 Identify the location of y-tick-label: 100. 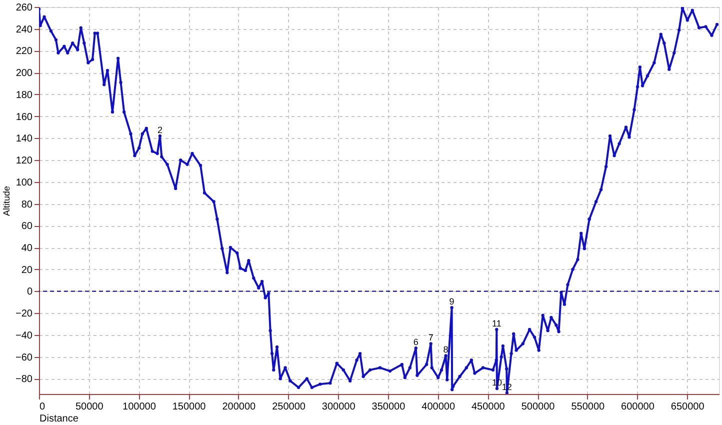
(24, 182).